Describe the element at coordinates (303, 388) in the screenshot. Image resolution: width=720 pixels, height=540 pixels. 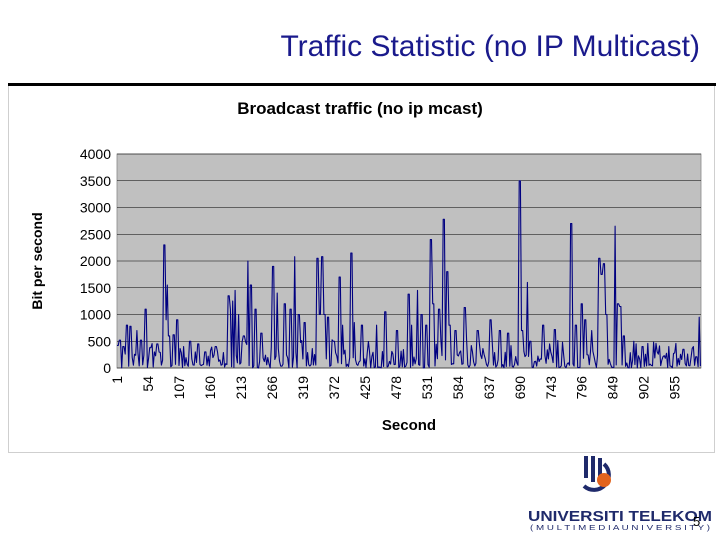
I see `x-tick-label: 319` at that location.